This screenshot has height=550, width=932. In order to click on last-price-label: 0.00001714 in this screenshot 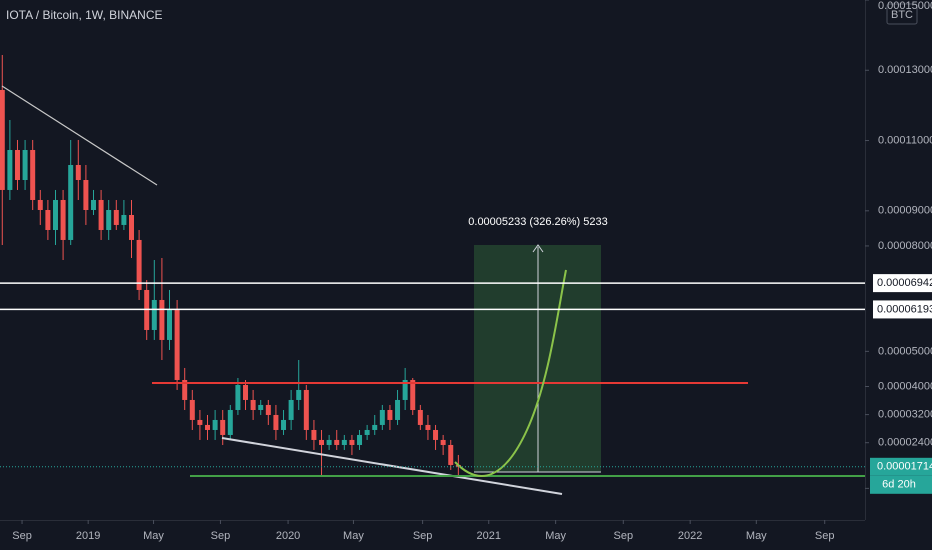, I will do `click(904, 467)`.